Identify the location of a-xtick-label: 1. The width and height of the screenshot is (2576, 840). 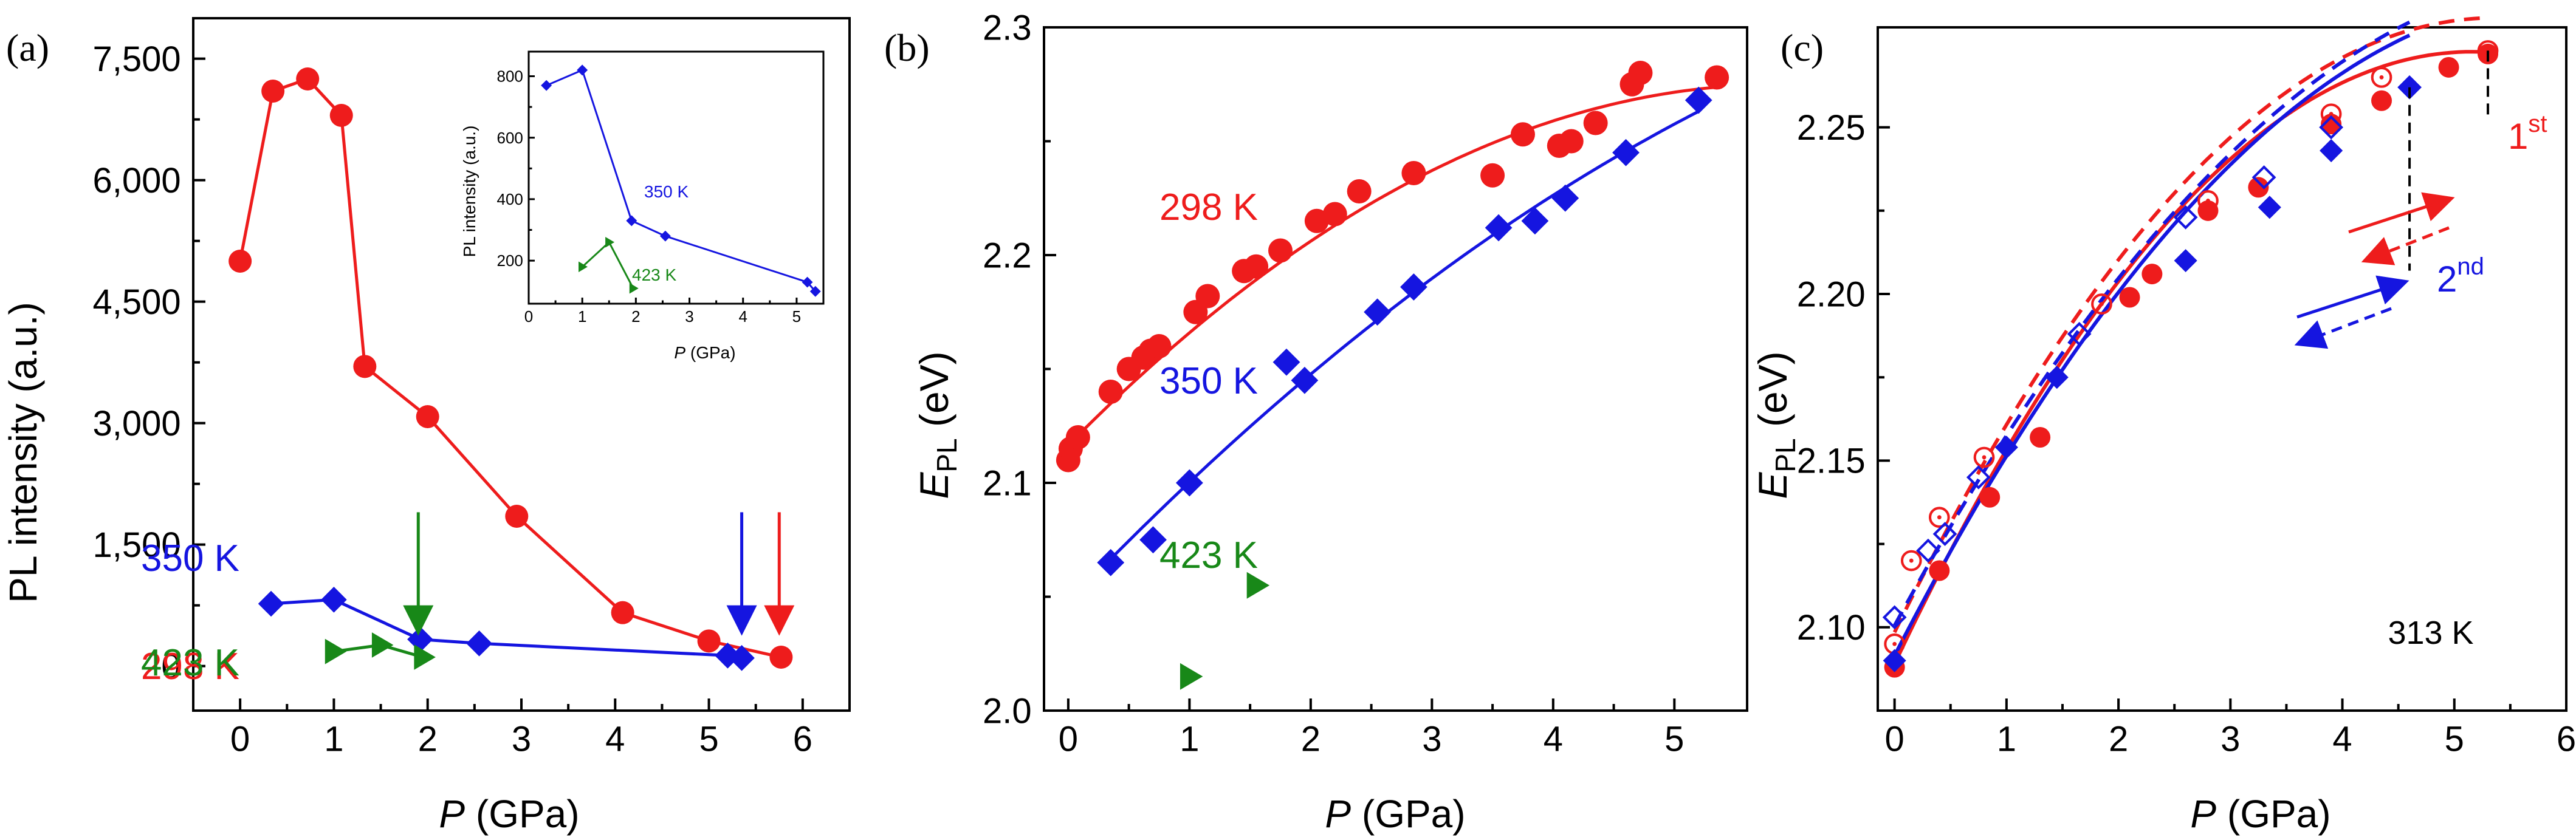
(333, 739).